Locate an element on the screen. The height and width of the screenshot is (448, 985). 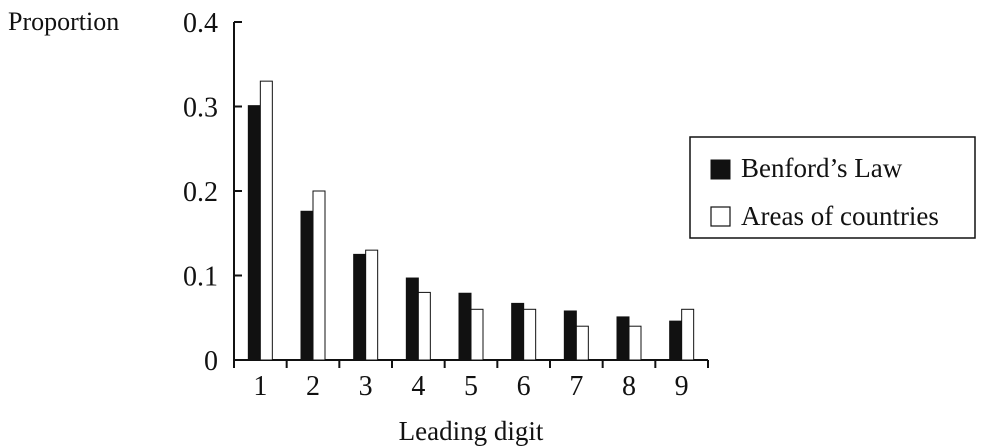
x-tick-label: 1 is located at coordinates (260, 386).